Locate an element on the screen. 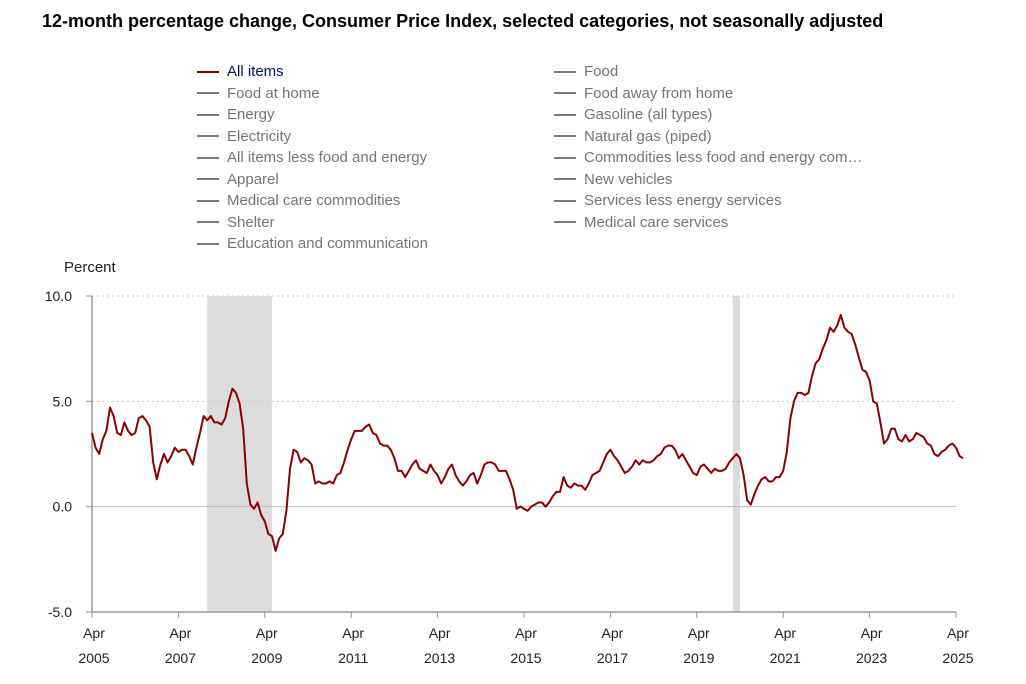  x-tick-label-year: 2021 is located at coordinates (785, 658).